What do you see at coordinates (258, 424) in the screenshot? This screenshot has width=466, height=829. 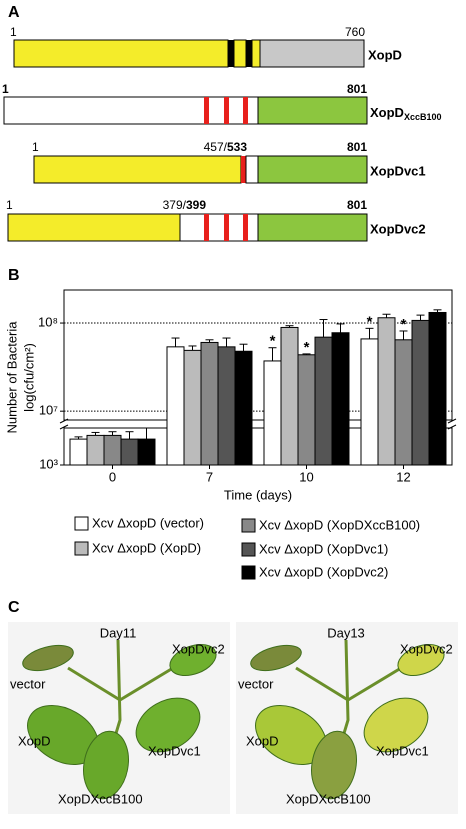 I see `axis-break` at bounding box center [258, 424].